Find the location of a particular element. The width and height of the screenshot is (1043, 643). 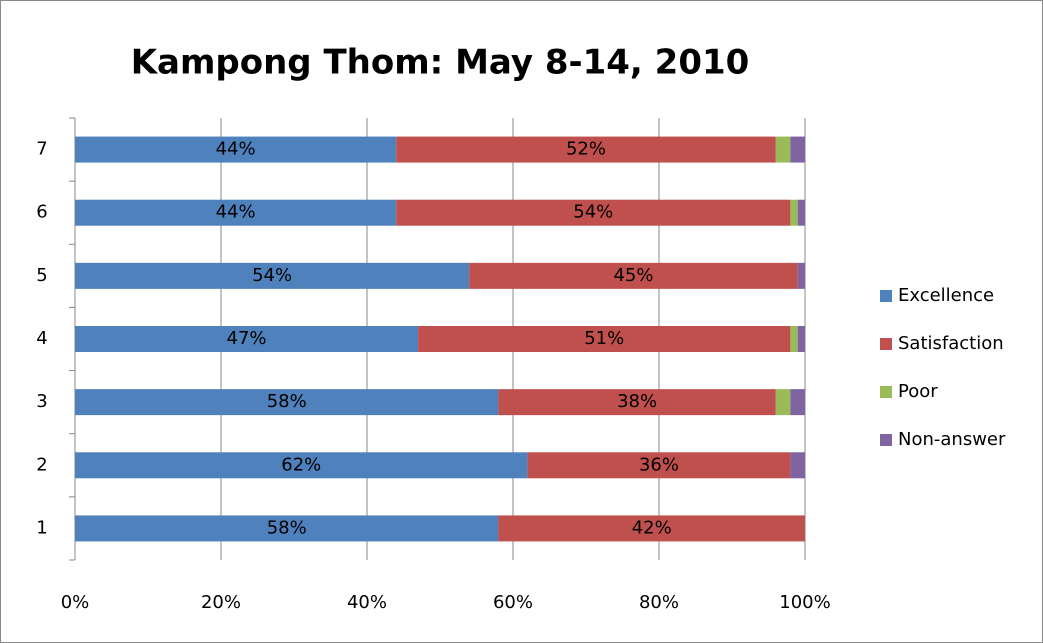

data-label: 38% is located at coordinates (637, 401).